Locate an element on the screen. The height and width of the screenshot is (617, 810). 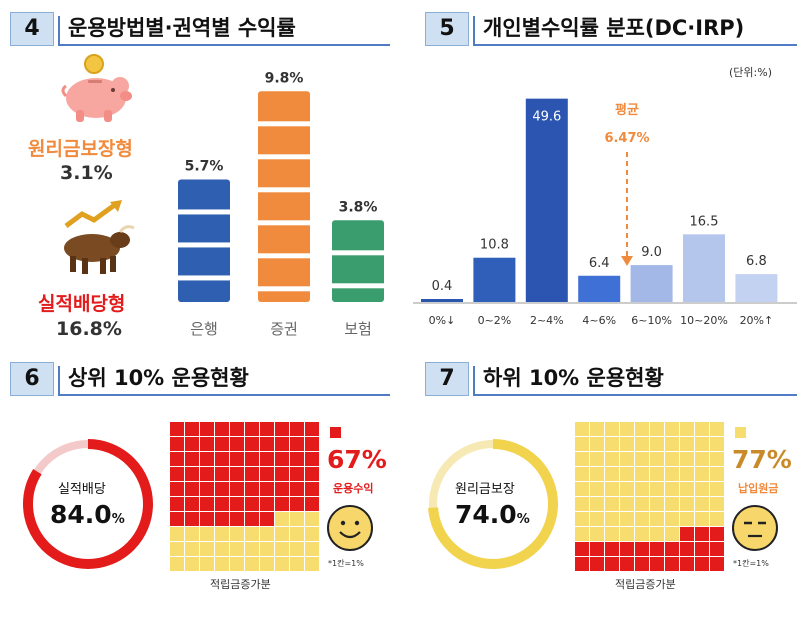
performance-based-ring is located at coordinates (88, 504).